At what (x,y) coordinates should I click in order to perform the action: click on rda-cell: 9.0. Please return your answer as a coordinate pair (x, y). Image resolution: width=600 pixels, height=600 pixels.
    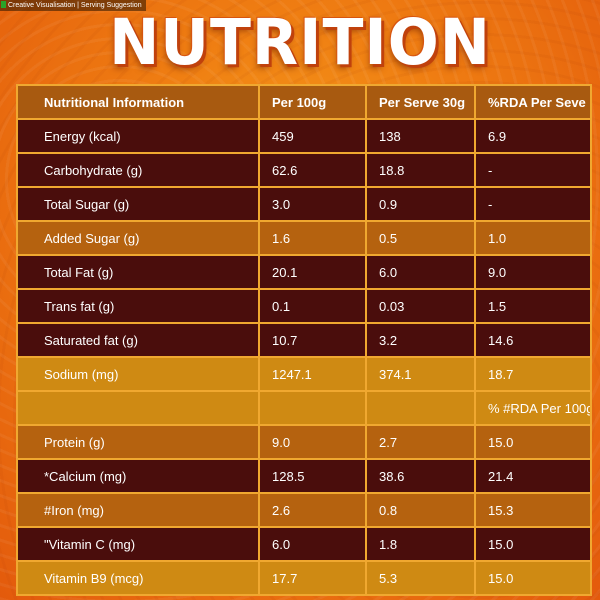
    Looking at the image, I should click on (533, 272).